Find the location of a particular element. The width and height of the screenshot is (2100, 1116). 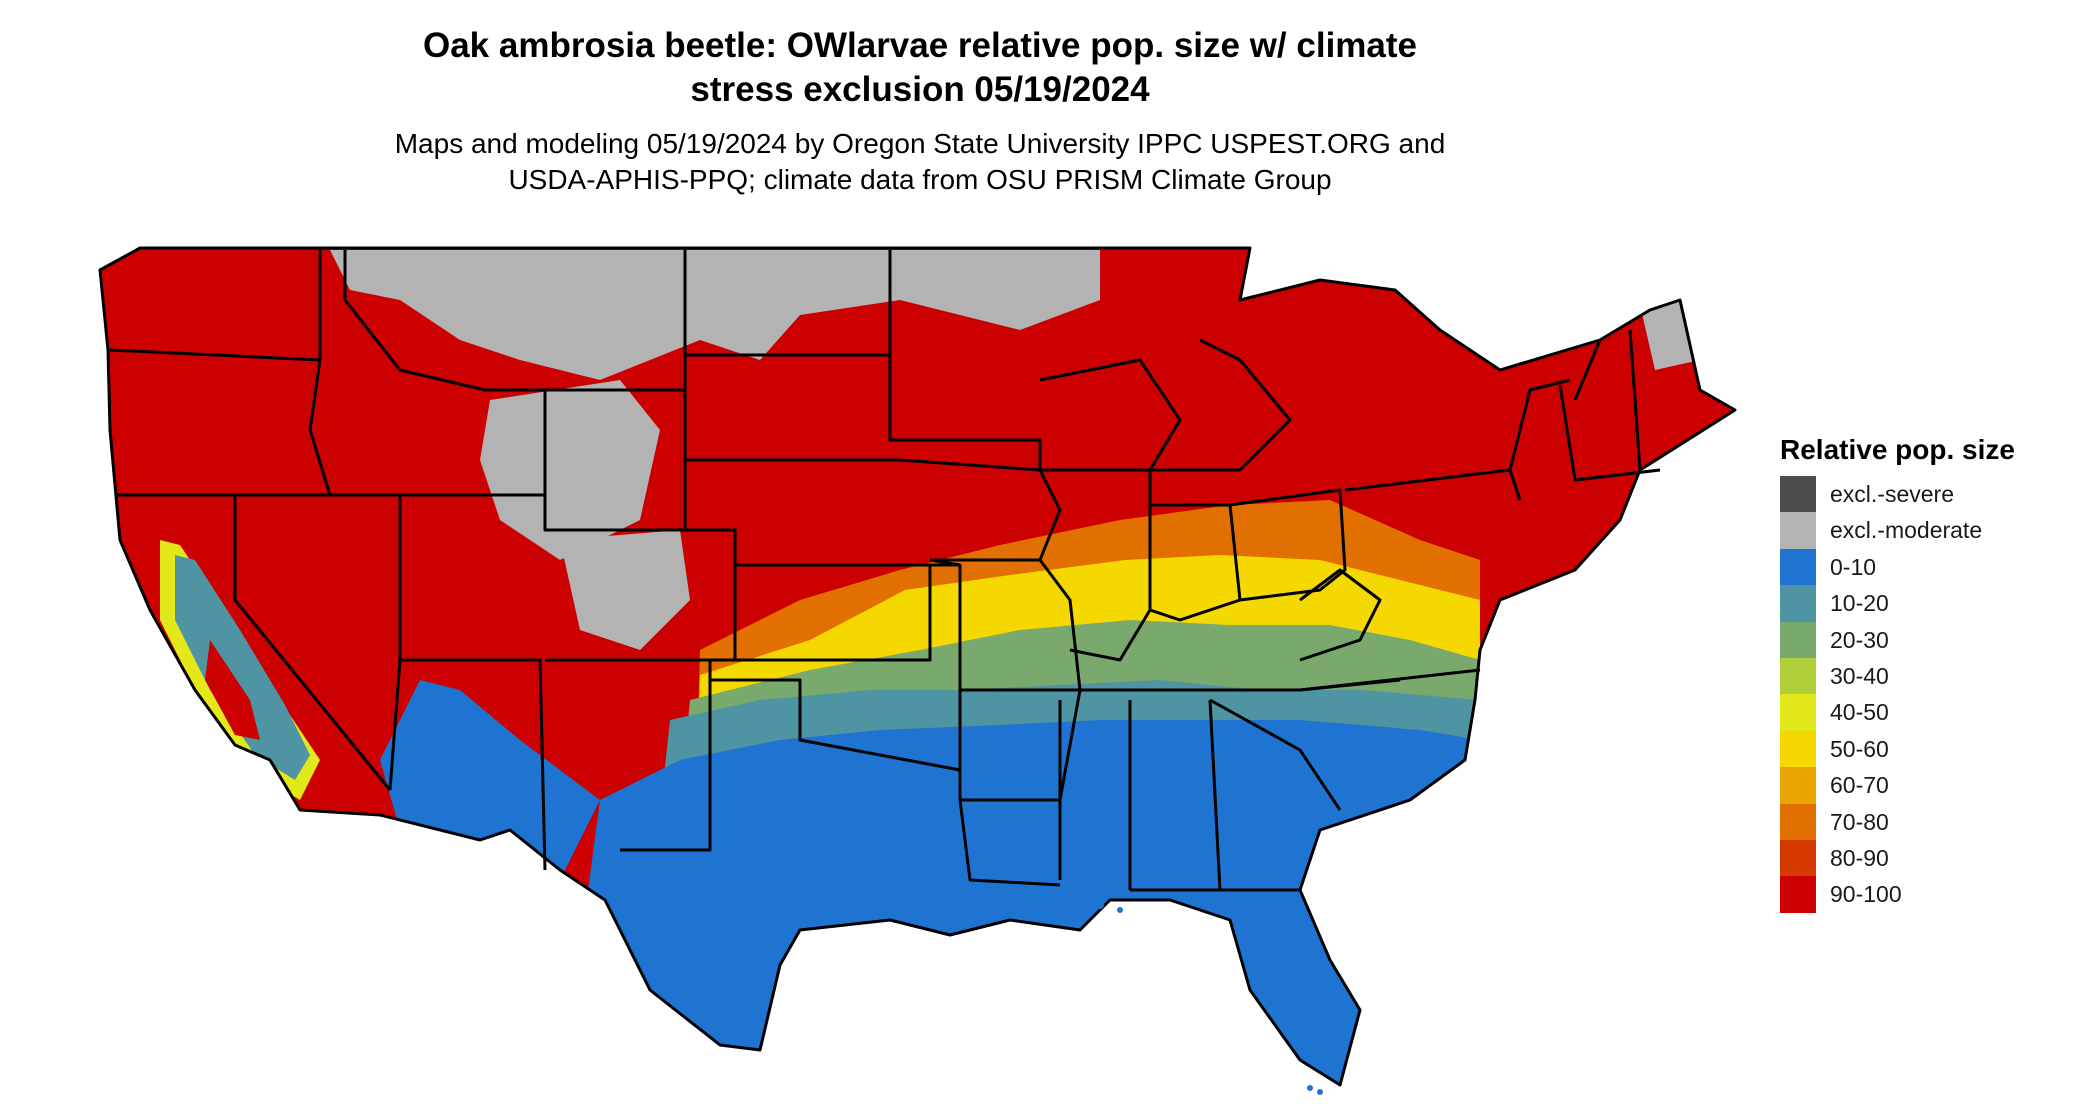

border-mi is located at coordinates (1221, 405).